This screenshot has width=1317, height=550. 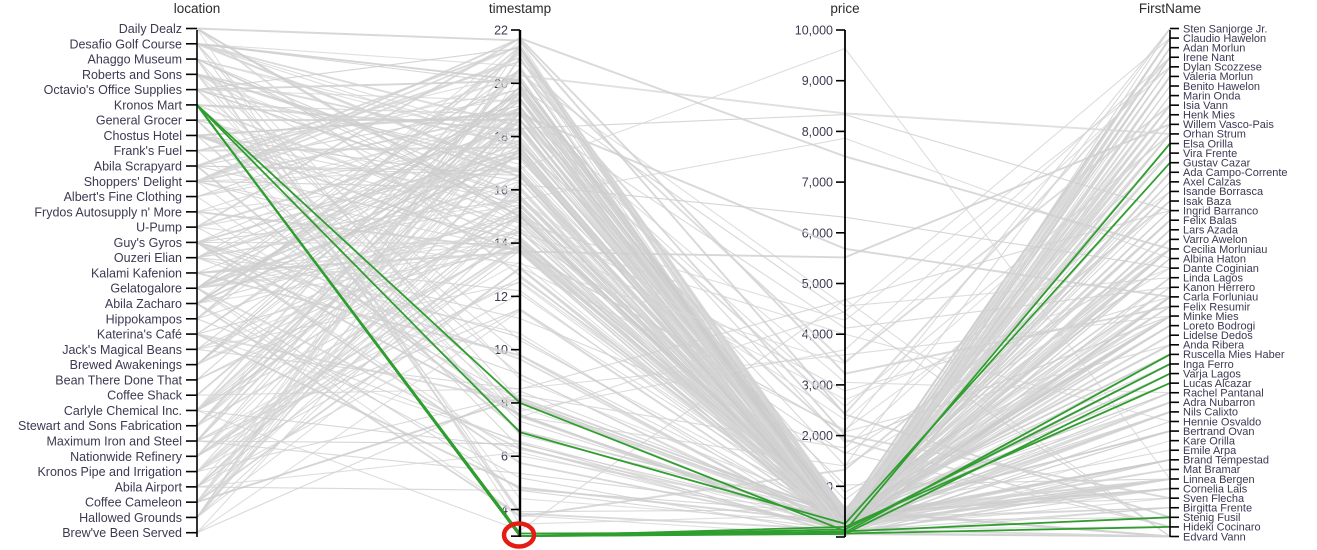 I want to click on firstname-tick-label: Cecilia Morluniau, so click(x=1225, y=250).